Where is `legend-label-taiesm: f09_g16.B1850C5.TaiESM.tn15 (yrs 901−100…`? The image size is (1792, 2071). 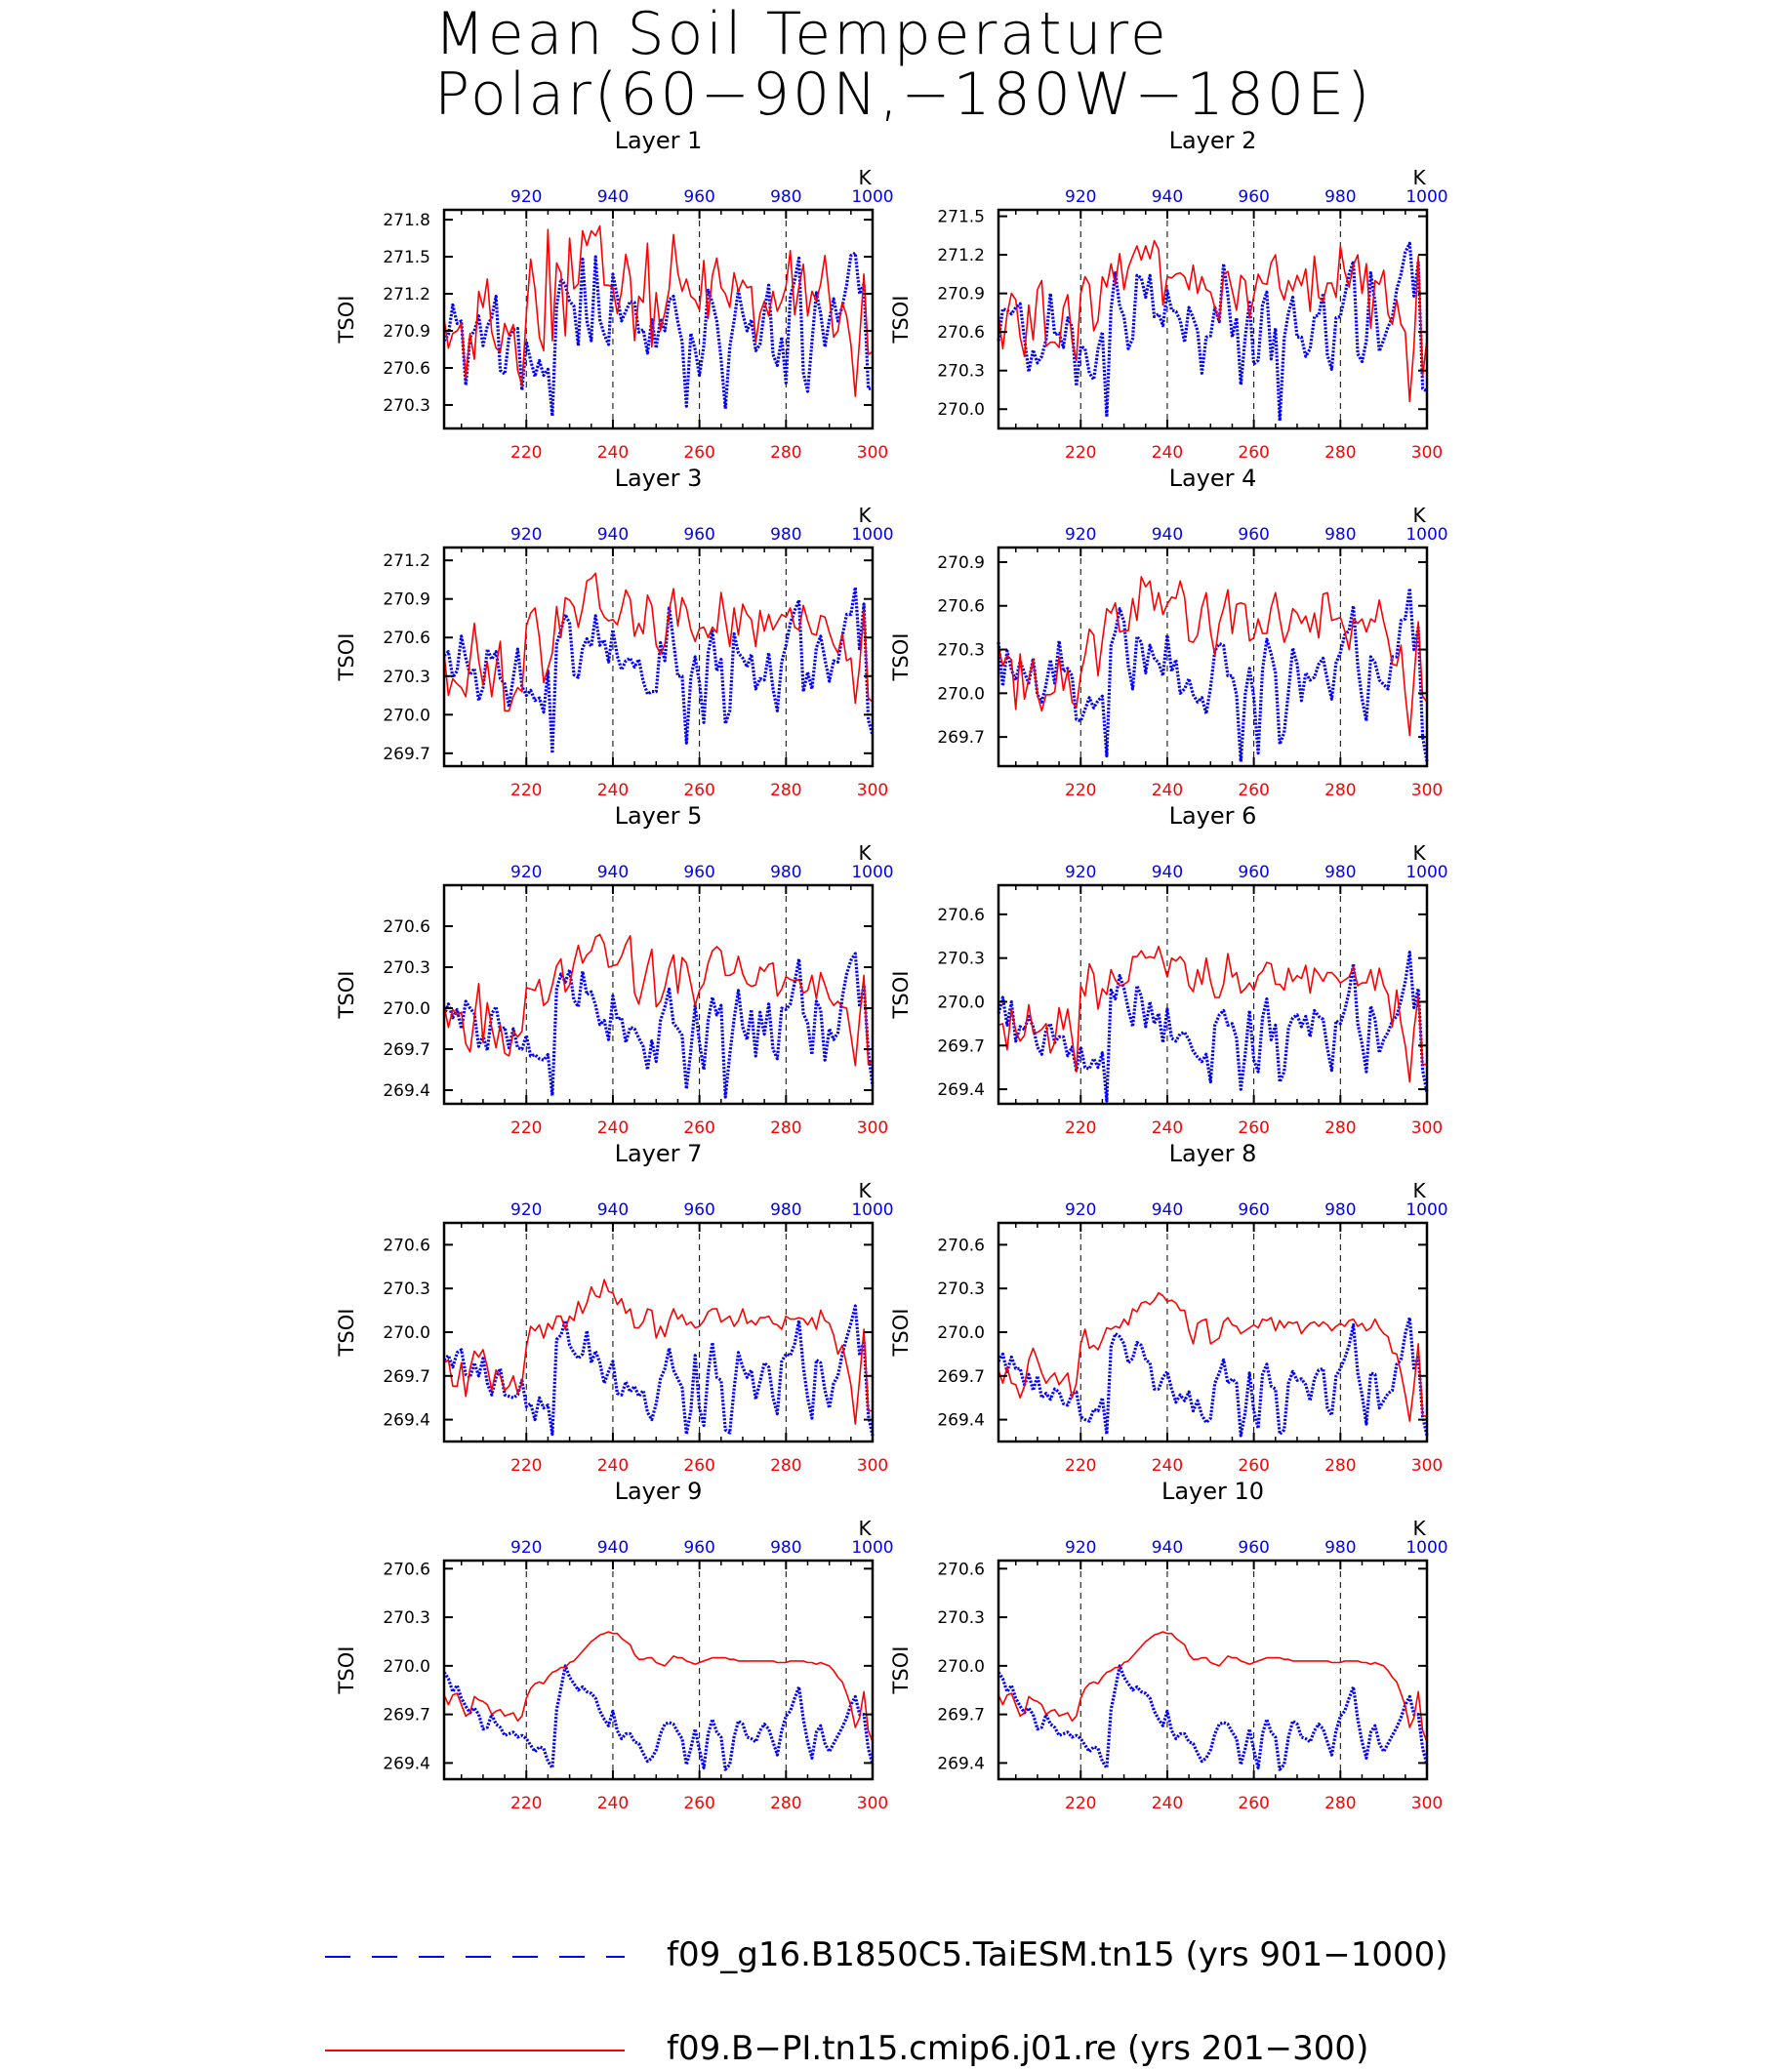
legend-label-taiesm: f09_g16.B1850C5.TaiESM.tn15 (yrs 901−100… is located at coordinates (1057, 1955).